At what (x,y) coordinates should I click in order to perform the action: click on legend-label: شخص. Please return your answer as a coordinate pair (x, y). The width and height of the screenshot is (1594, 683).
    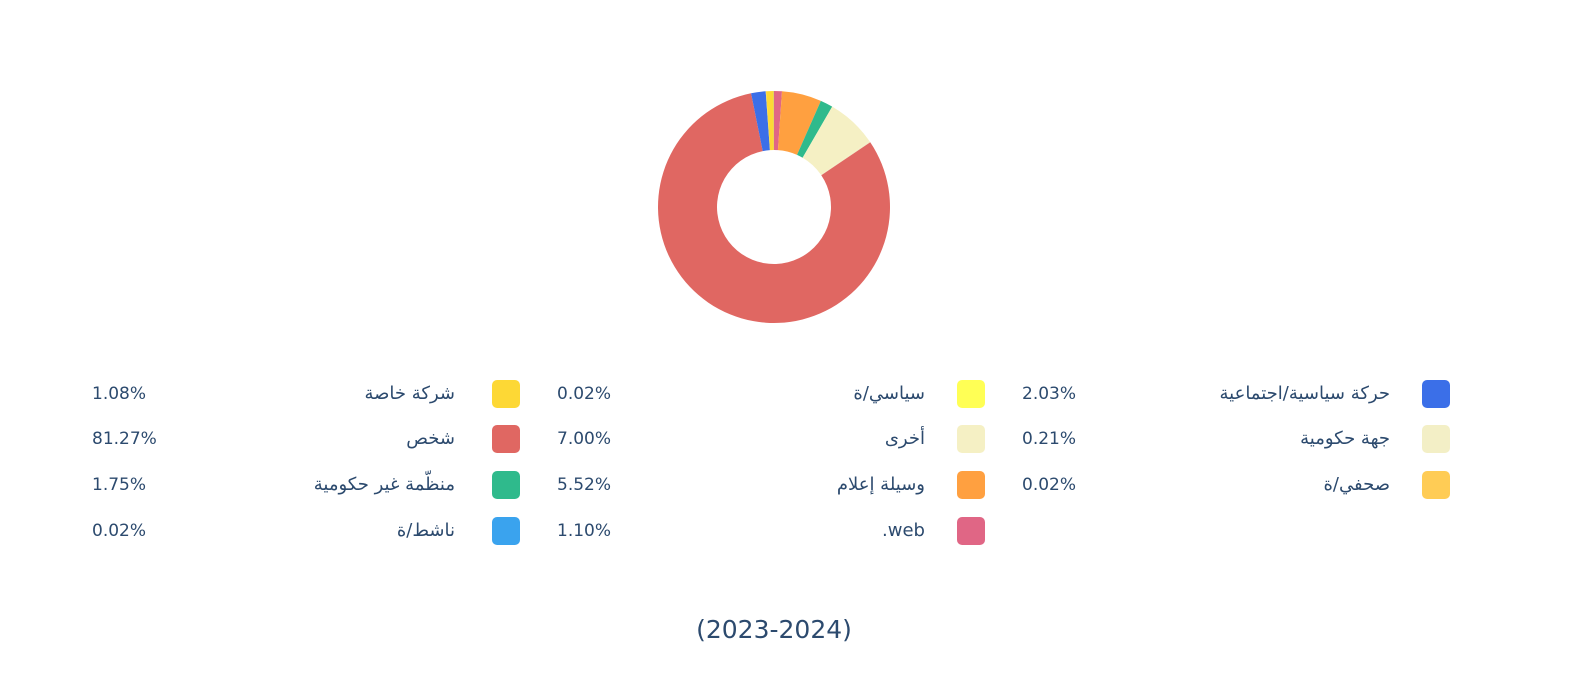
    Looking at the image, I should click on (430, 438).